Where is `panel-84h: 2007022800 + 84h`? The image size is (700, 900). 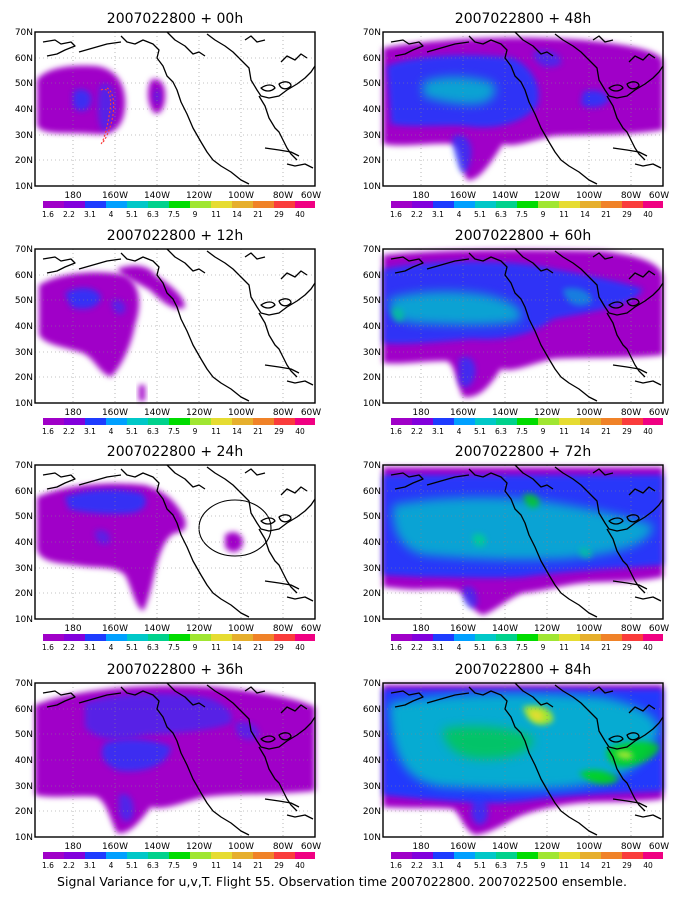 panel-84h: 2007022800 + 84h is located at coordinates (516, 766).